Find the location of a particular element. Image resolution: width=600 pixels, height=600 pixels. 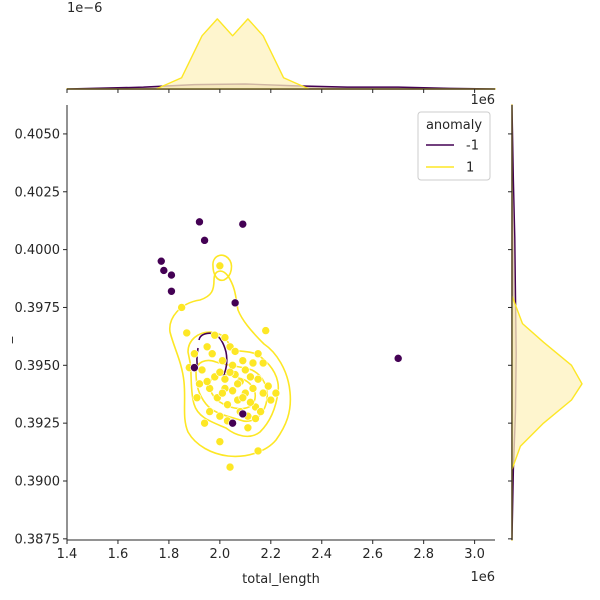

x-tick-label: 2.8 is located at coordinates (423, 554).